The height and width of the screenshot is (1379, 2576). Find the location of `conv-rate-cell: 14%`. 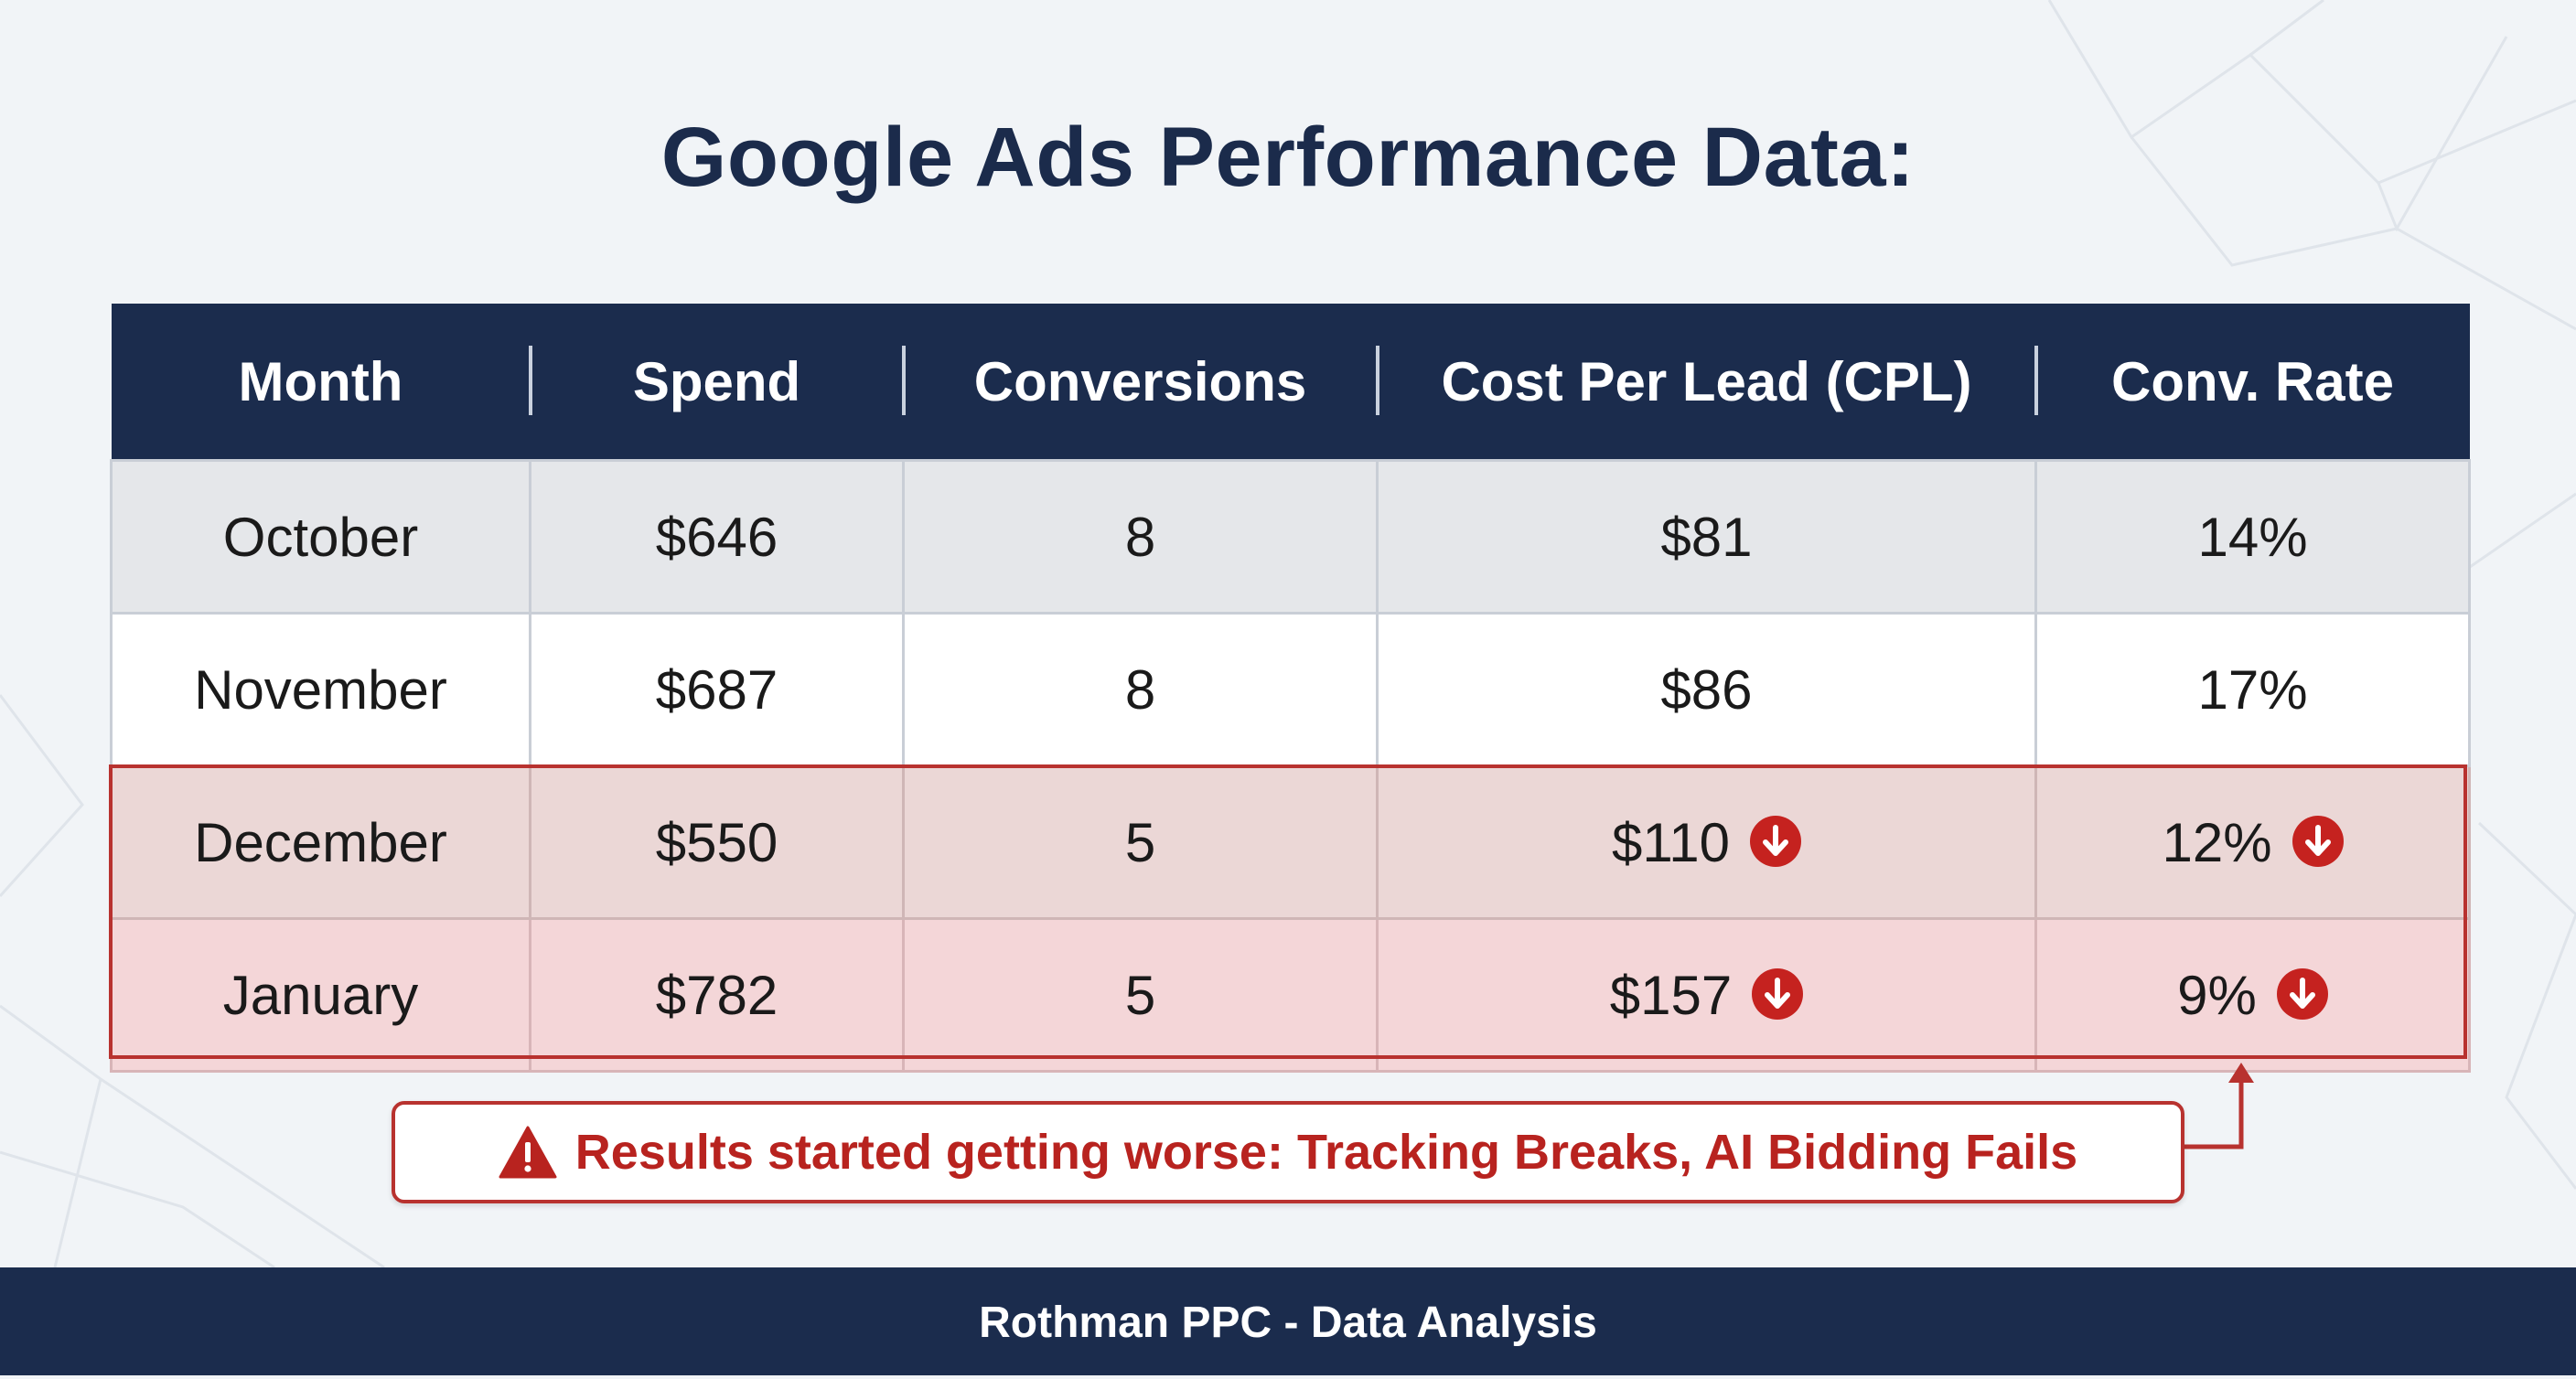

conv-rate-cell: 14% is located at coordinates (2253, 537).